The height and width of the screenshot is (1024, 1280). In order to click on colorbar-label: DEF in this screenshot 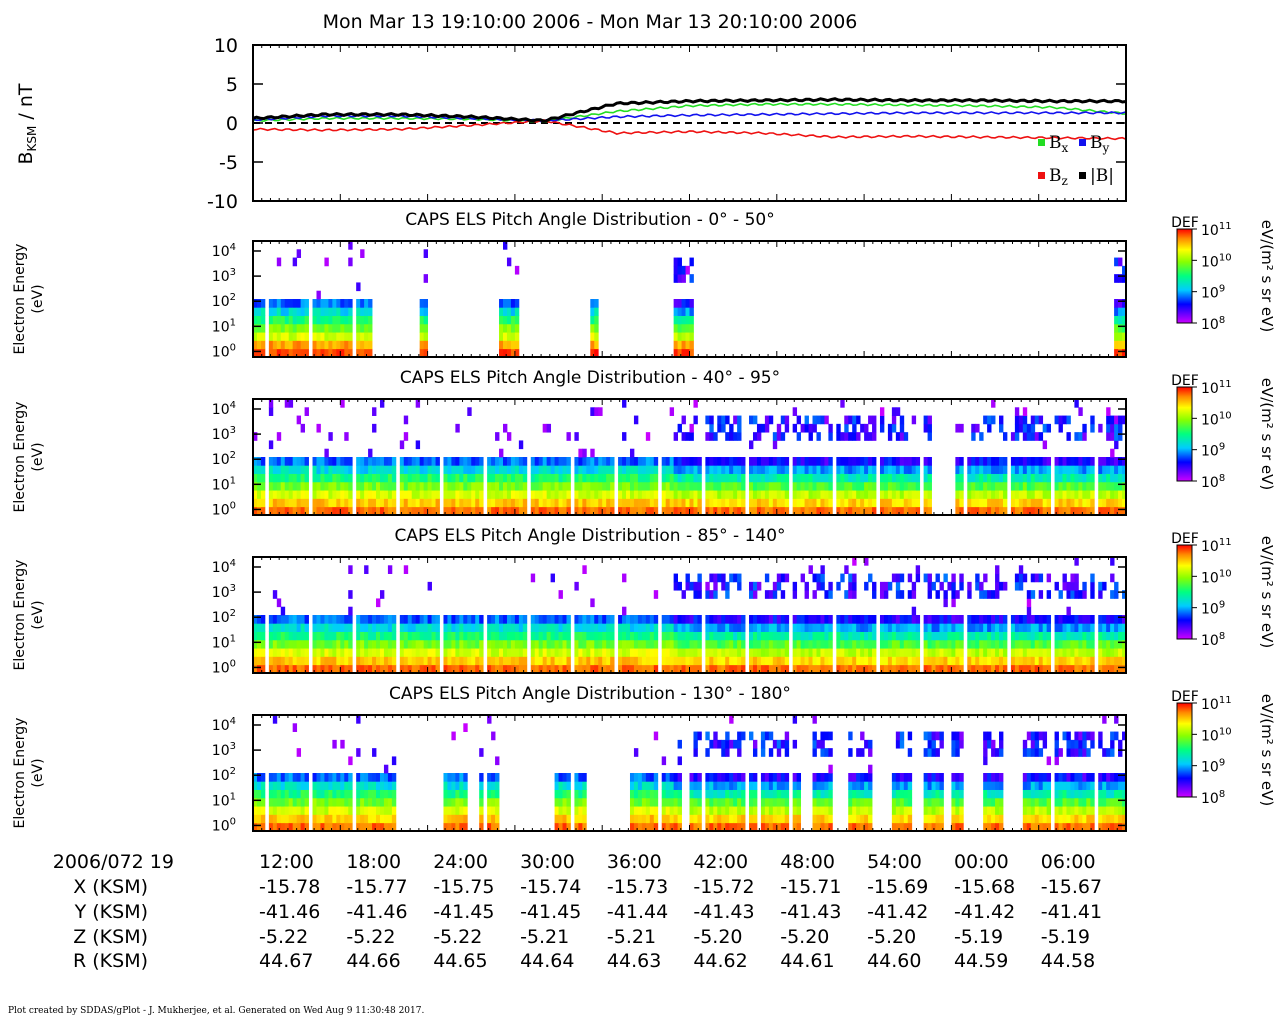, I will do `click(1185, 223)`.